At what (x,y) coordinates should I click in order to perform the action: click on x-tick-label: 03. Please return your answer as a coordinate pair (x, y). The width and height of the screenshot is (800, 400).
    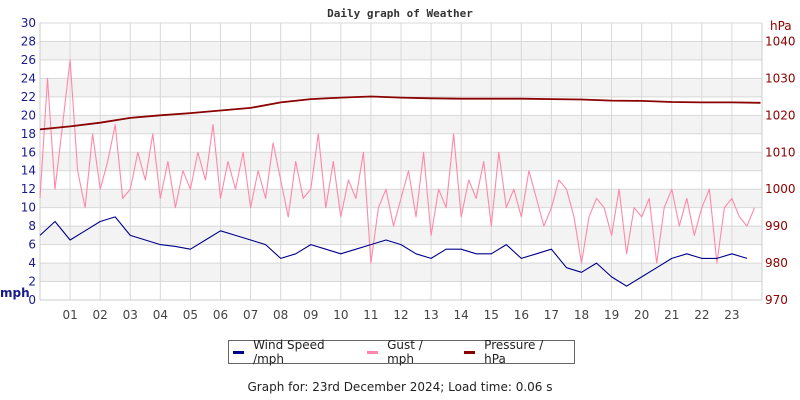
    Looking at the image, I should click on (130, 315).